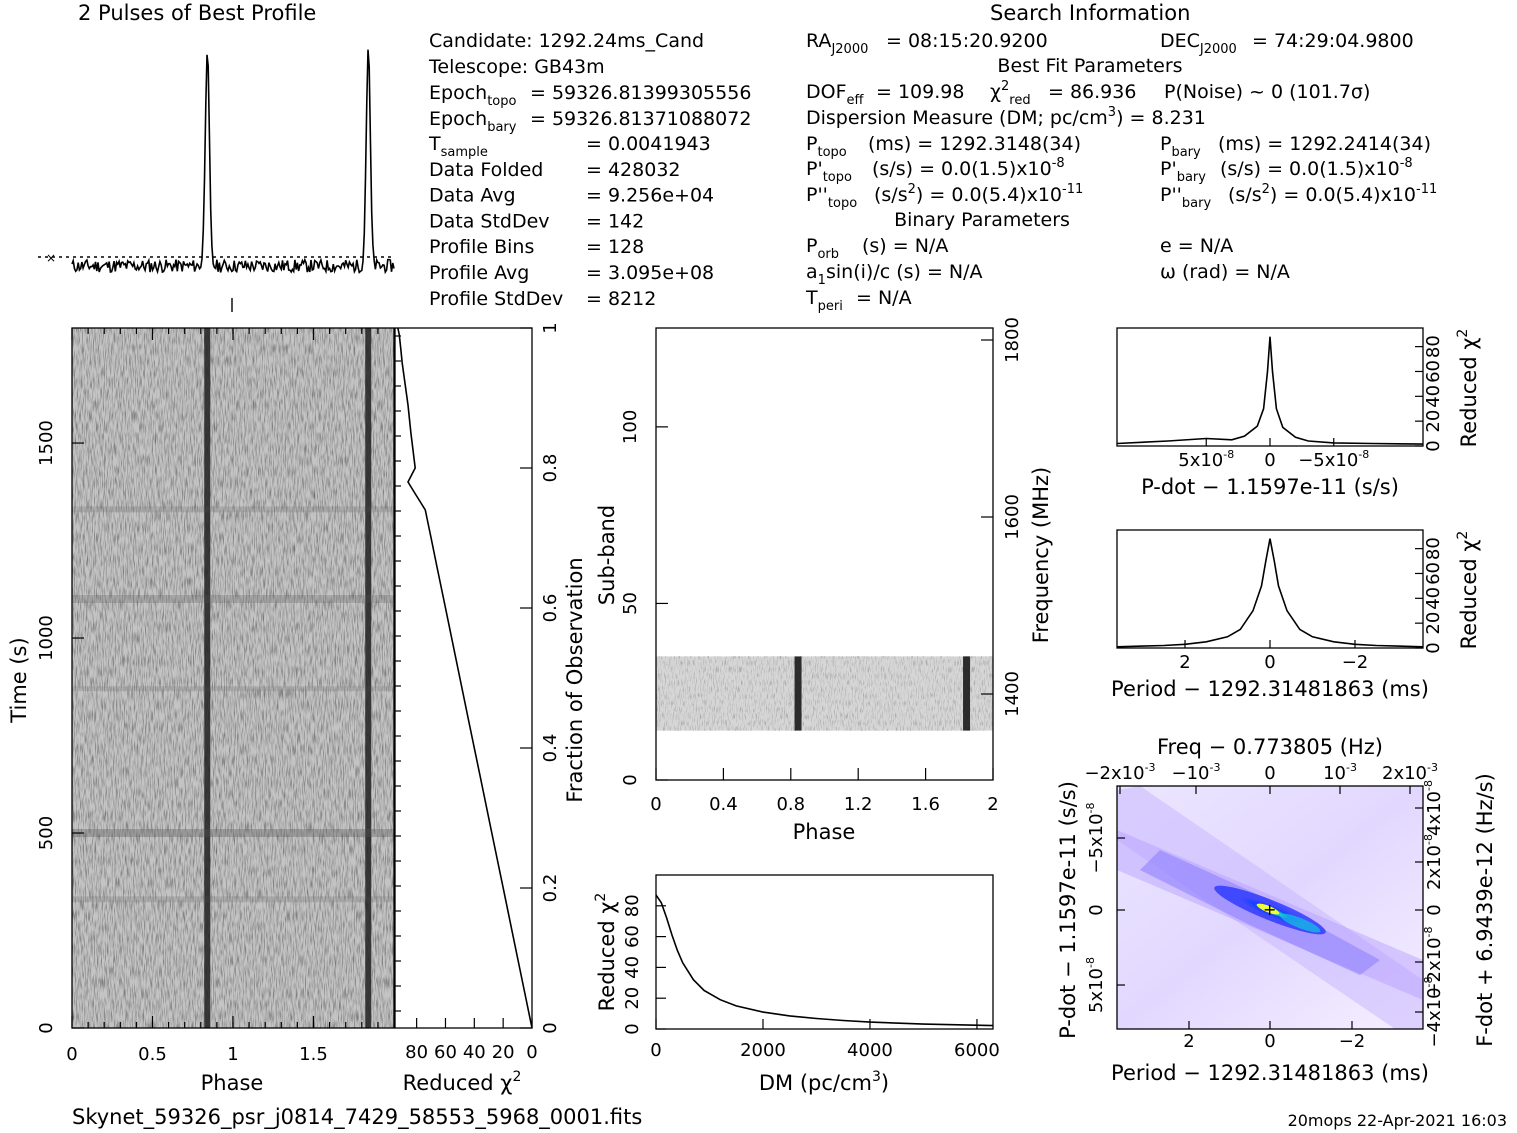 This screenshot has width=1517, height=1133. I want to click on ptopo-value: (ms) = 1292.3148(34), so click(974, 144).